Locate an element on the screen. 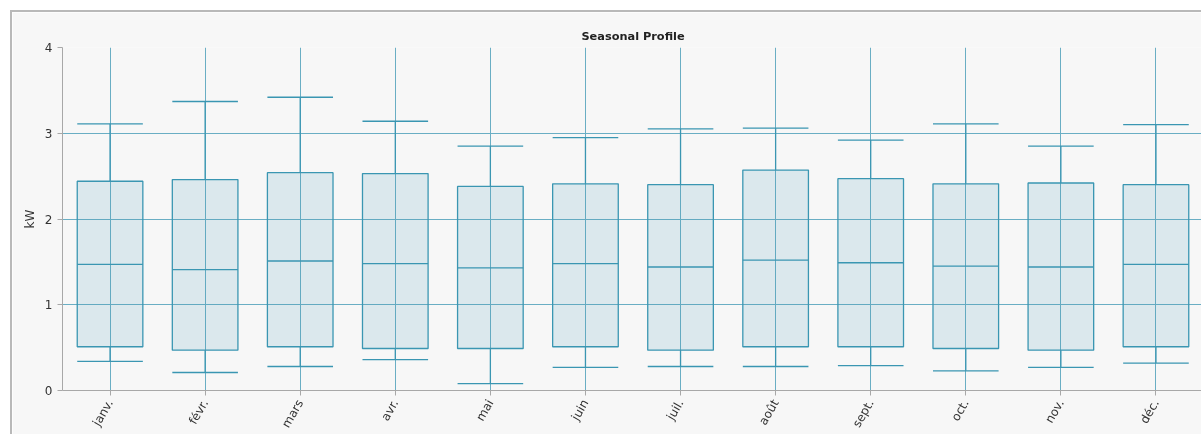 The width and height of the screenshot is (1203, 436). y-tick-label: 4 is located at coordinates (48, 48).